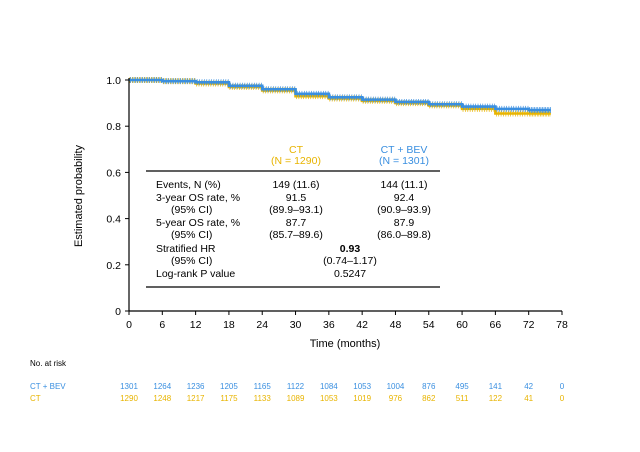  I want to click on risk-value: 495, so click(462, 386).